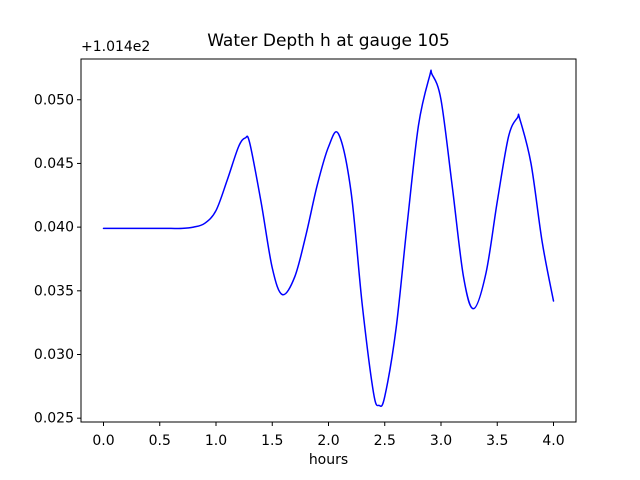 This screenshot has width=640, height=480. I want to click on y-tick-label: 0.040, so click(54, 228).